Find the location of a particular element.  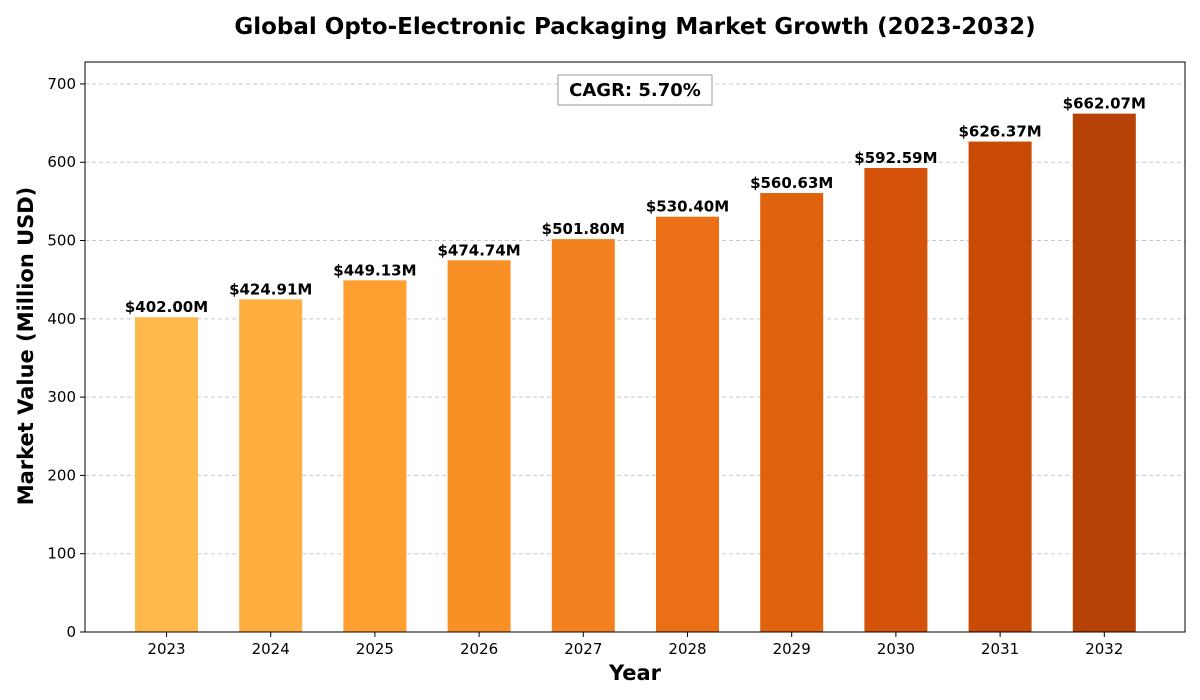

data-label-2023: $402.00M is located at coordinates (166, 307).